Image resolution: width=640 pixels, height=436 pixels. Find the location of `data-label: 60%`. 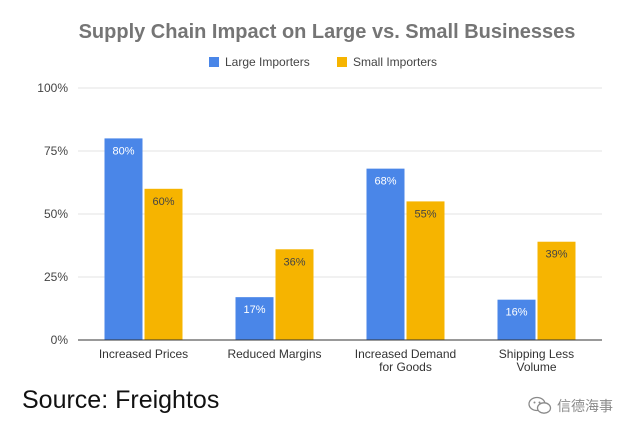

data-label: 60% is located at coordinates (163, 202).